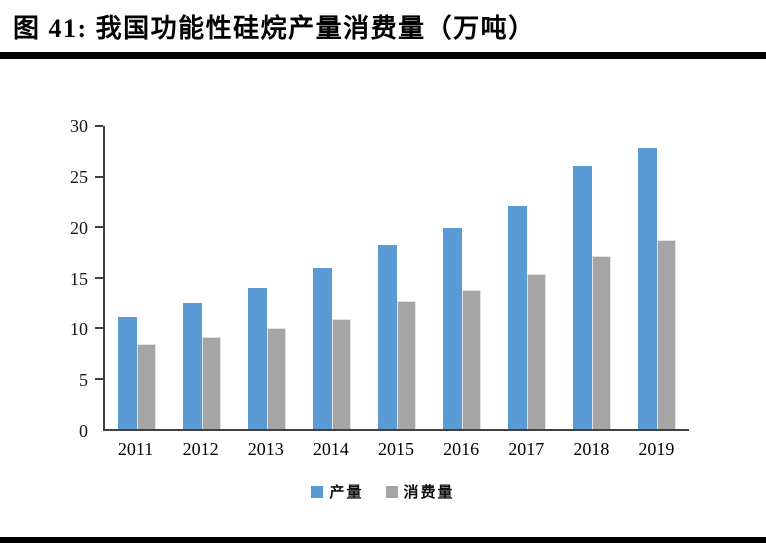 Image resolution: width=766 pixels, height=548 pixels. I want to click on x-tick-label: 2014, so click(330, 449).